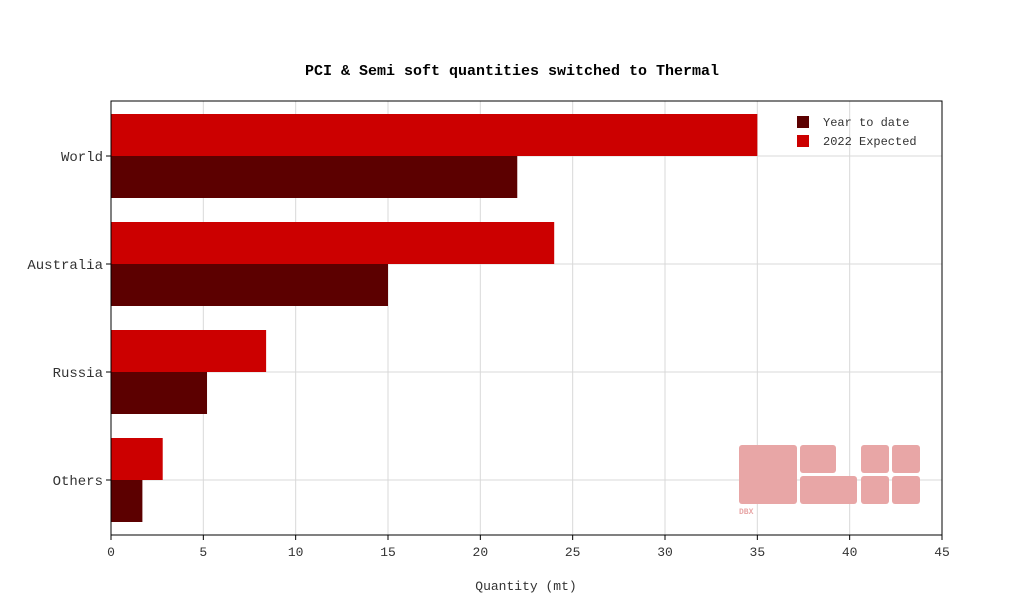 The width and height of the screenshot is (1024, 615). What do you see at coordinates (857, 132) in the screenshot?
I see `legend: Year to date 2022 Expected` at bounding box center [857, 132].